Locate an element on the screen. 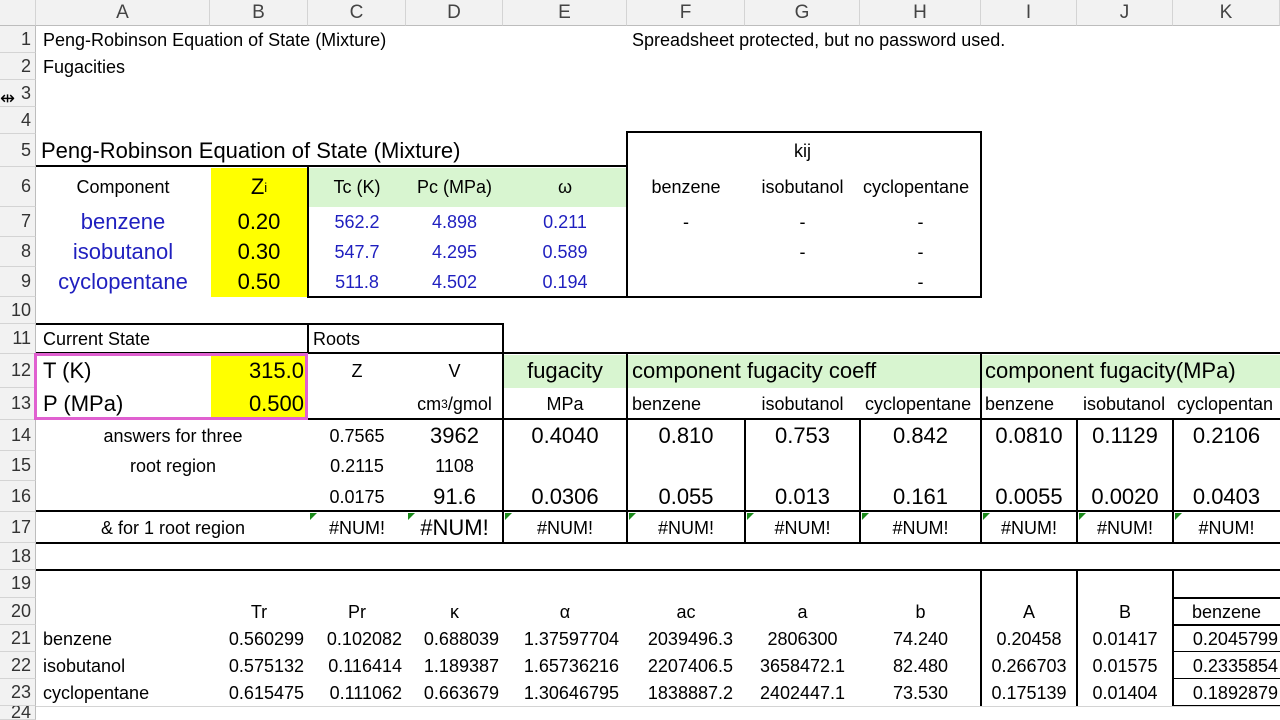  row-header: 23 is located at coordinates (18, 692).